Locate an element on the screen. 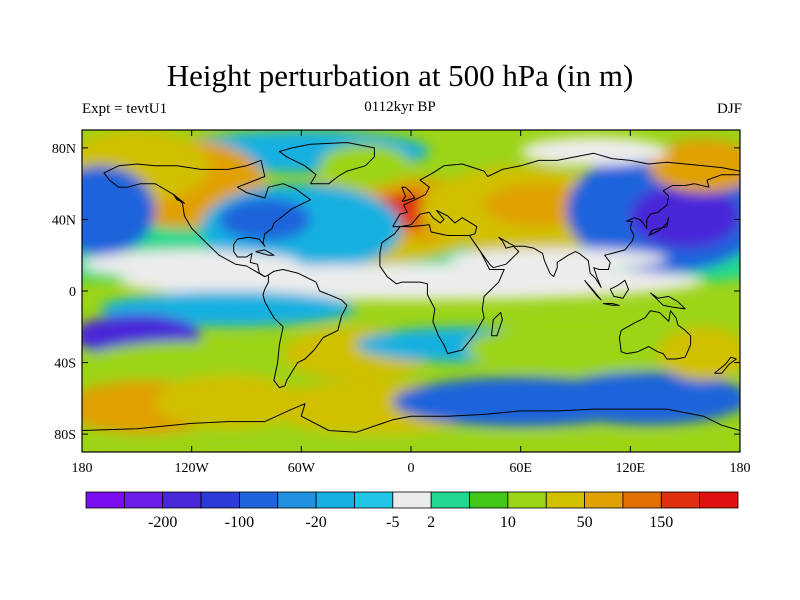 The image size is (800, 600). colorbar-label: -100 is located at coordinates (239, 522).